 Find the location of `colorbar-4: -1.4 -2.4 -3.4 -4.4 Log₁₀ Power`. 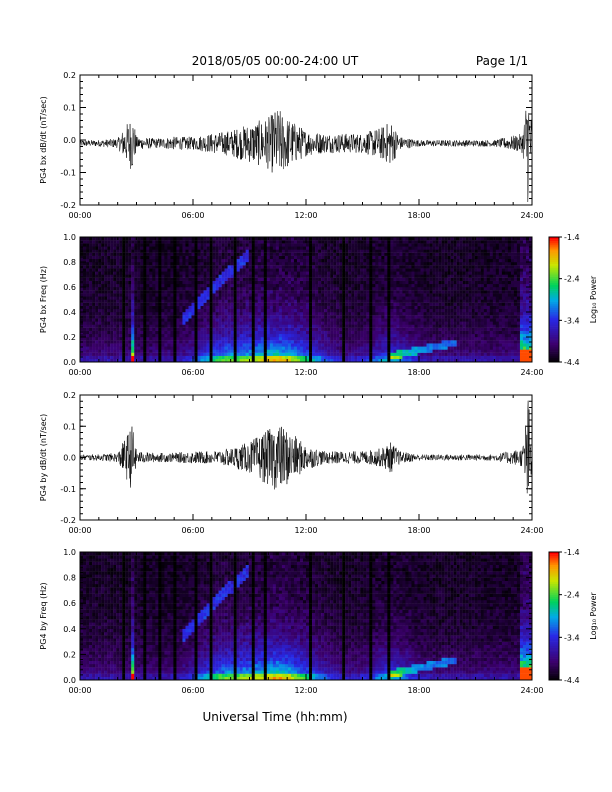

colorbar-4: -1.4 -2.4 -3.4 -4.4 Log₁₀ Power is located at coordinates (573, 616).